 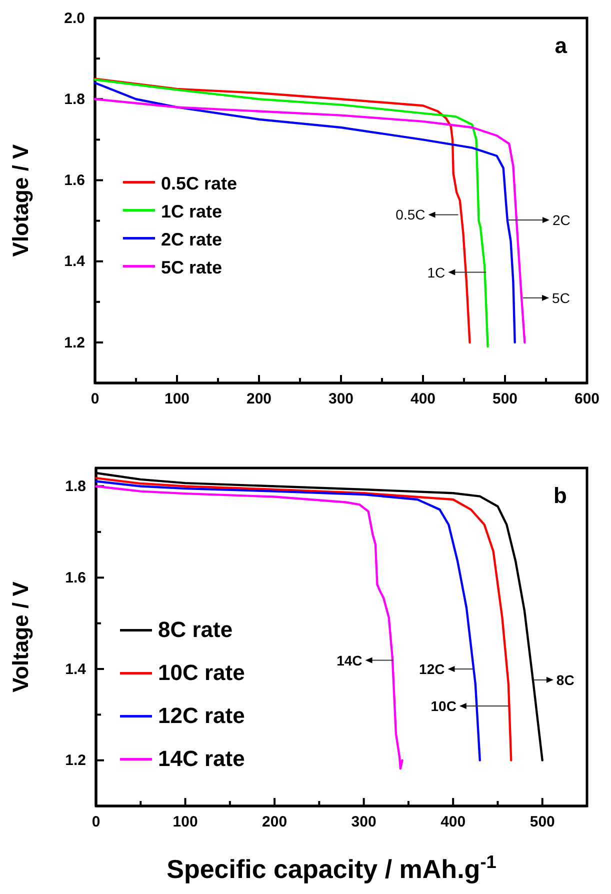 What do you see at coordinates (20, 636) in the screenshot?
I see `y-axis-title: Voltage / V` at bounding box center [20, 636].